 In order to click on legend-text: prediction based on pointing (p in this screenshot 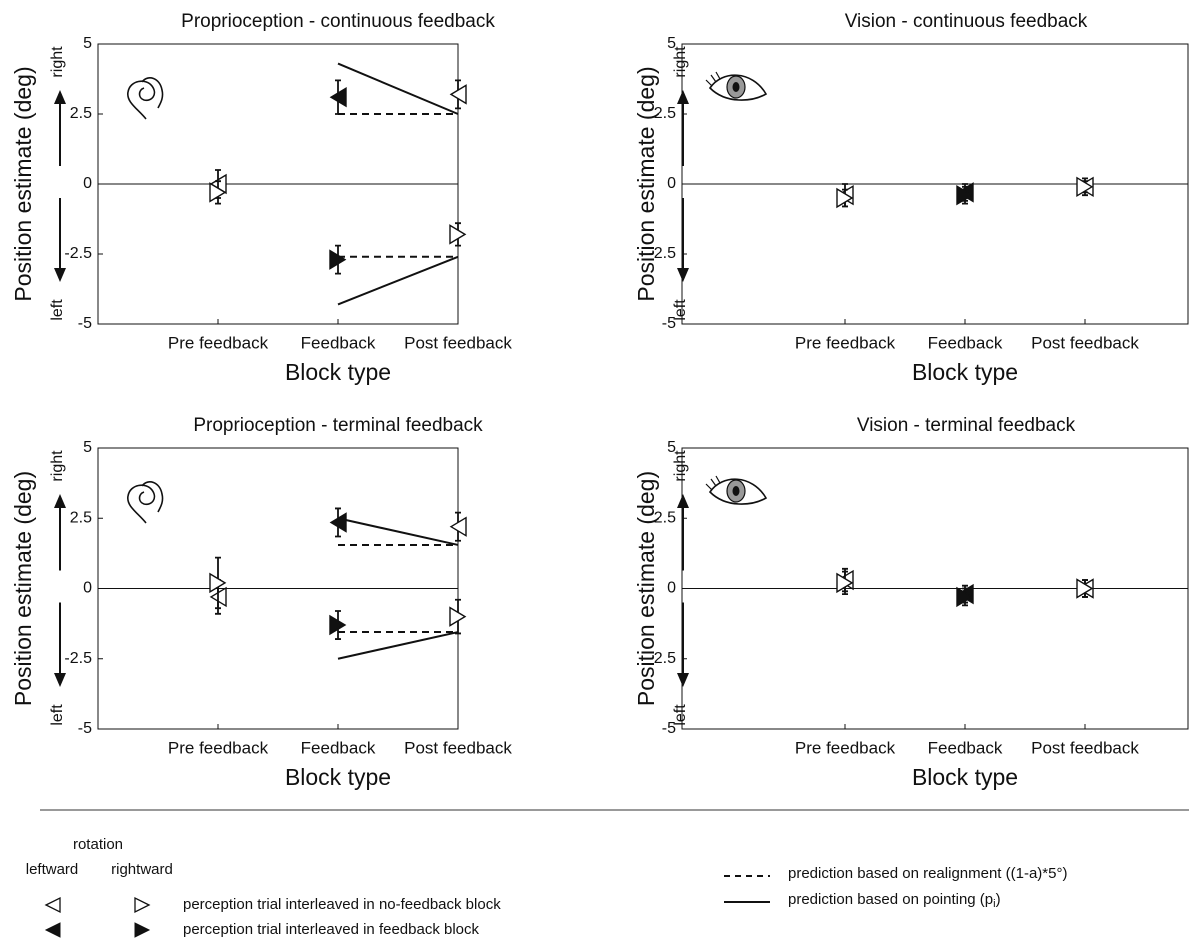, I will do `click(890, 899)`.